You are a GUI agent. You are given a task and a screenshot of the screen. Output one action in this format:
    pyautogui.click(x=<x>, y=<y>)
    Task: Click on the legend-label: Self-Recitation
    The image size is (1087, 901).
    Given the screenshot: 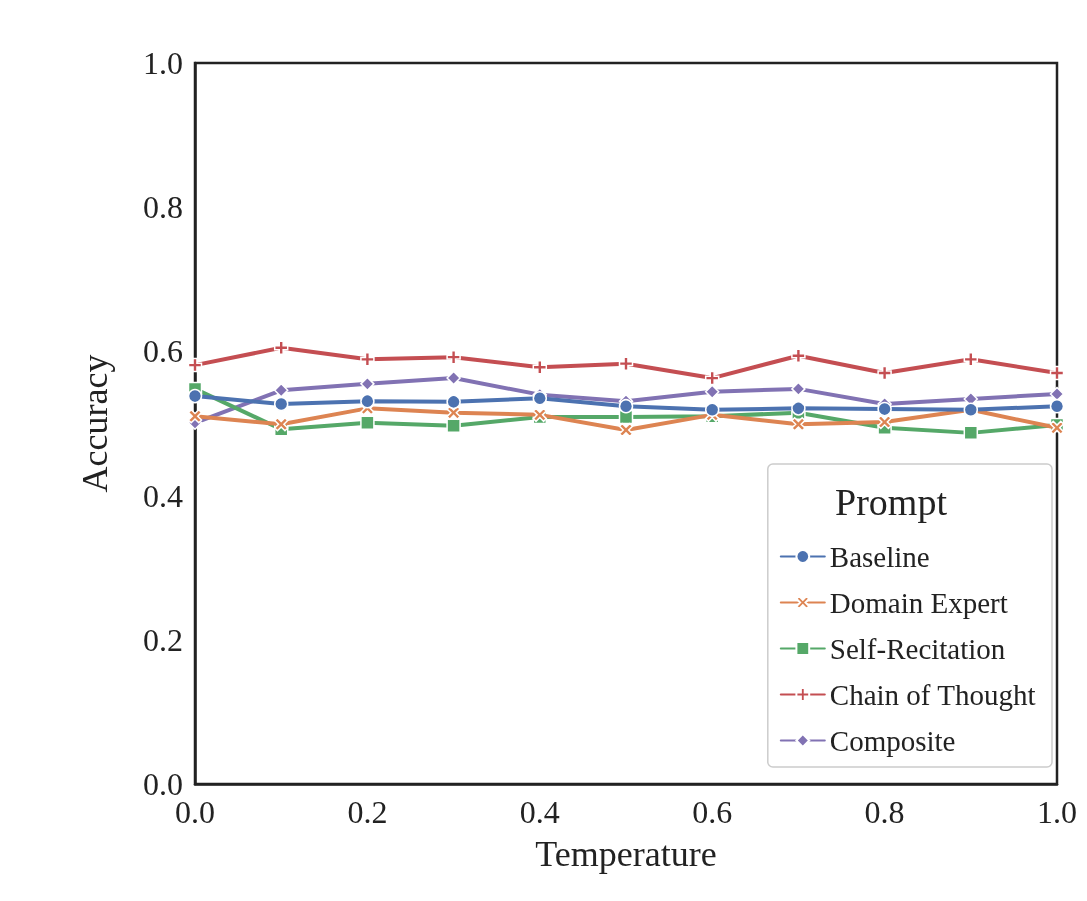 What is the action you would take?
    pyautogui.click(x=917, y=648)
    